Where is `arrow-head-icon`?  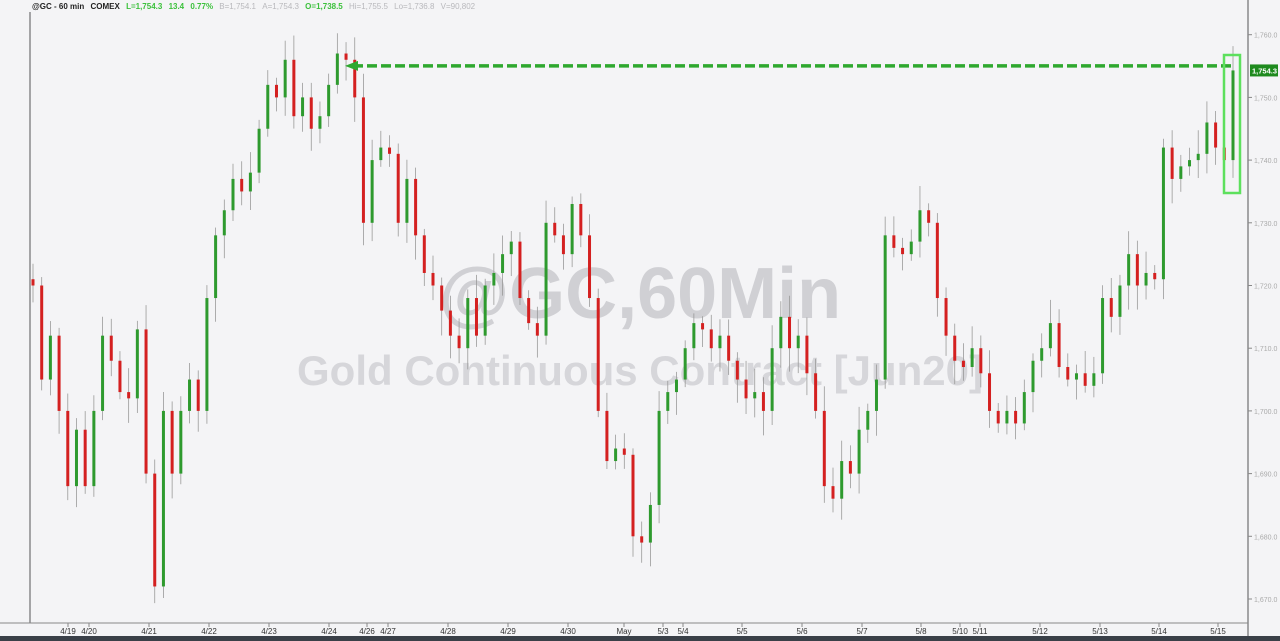
arrow-head-icon is located at coordinates (351, 65).